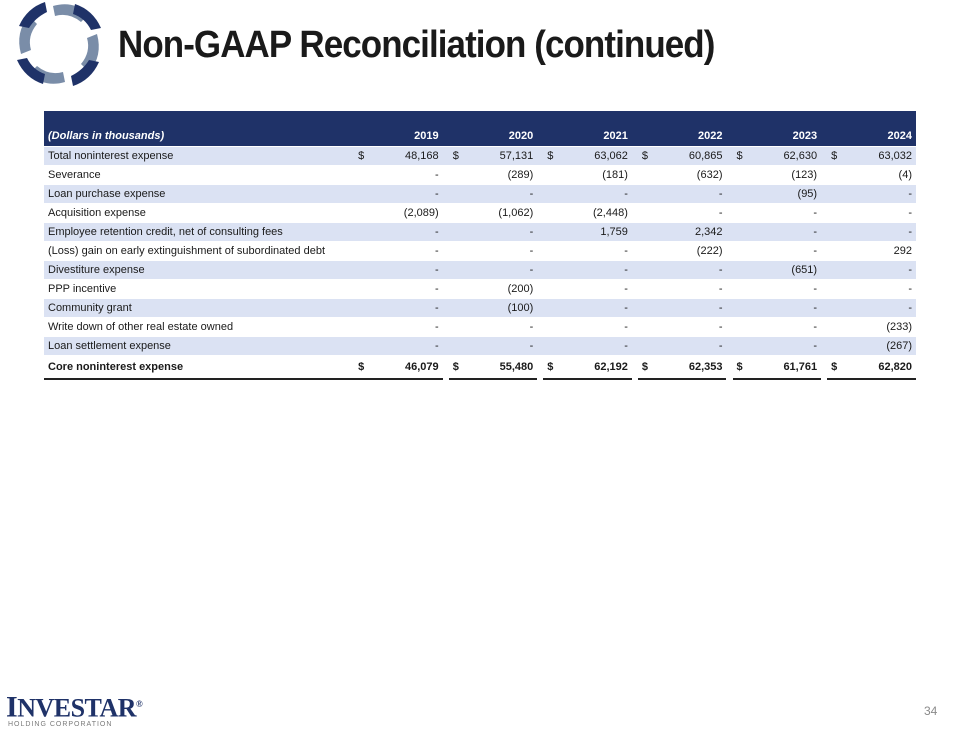 The width and height of the screenshot is (960, 730). What do you see at coordinates (788, 194) in the screenshot?
I see `value-cell: (95)` at bounding box center [788, 194].